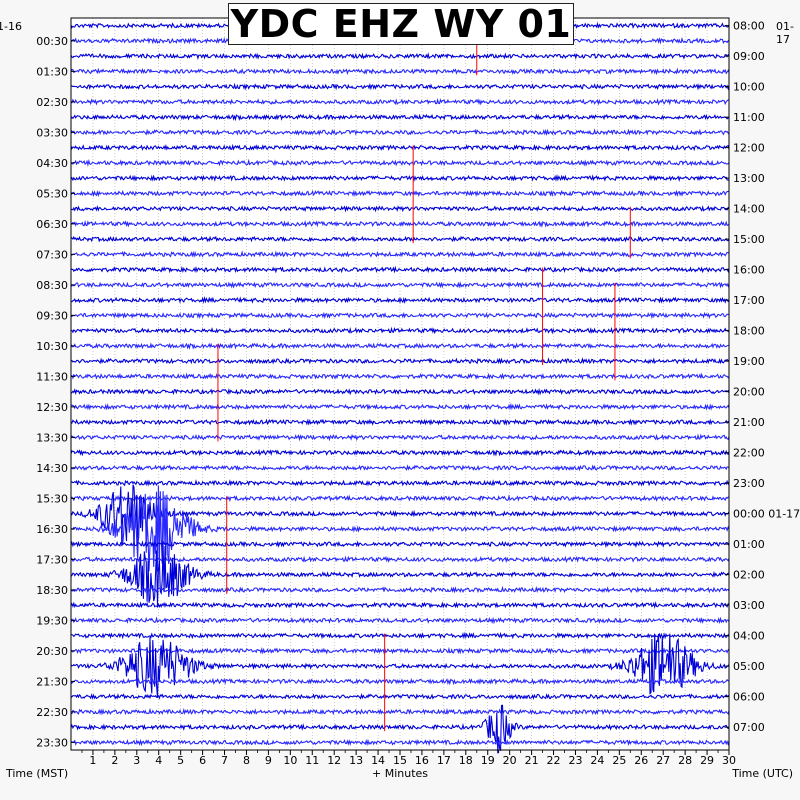  I want to click on left-axis-label: Time (MST), so click(36, 773).